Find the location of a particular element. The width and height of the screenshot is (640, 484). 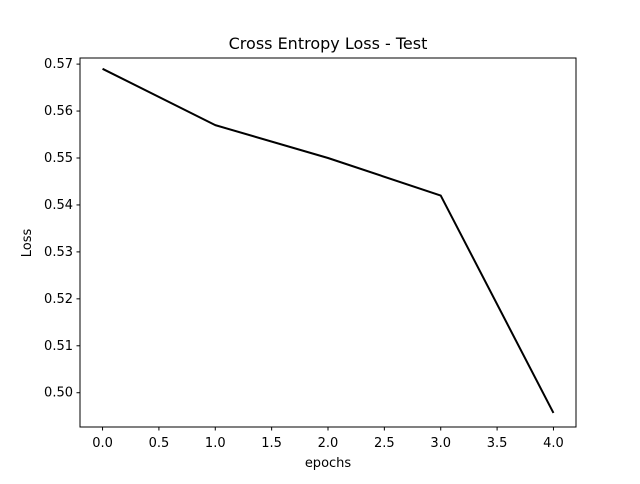

x-tick-label: 0.5 is located at coordinates (159, 443).